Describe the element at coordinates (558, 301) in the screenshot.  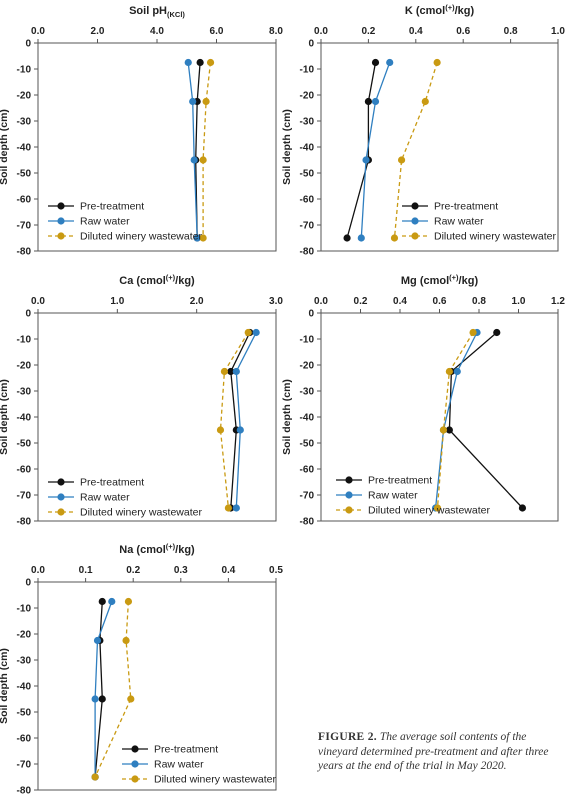
I see `x-tick-label: 1.2` at that location.